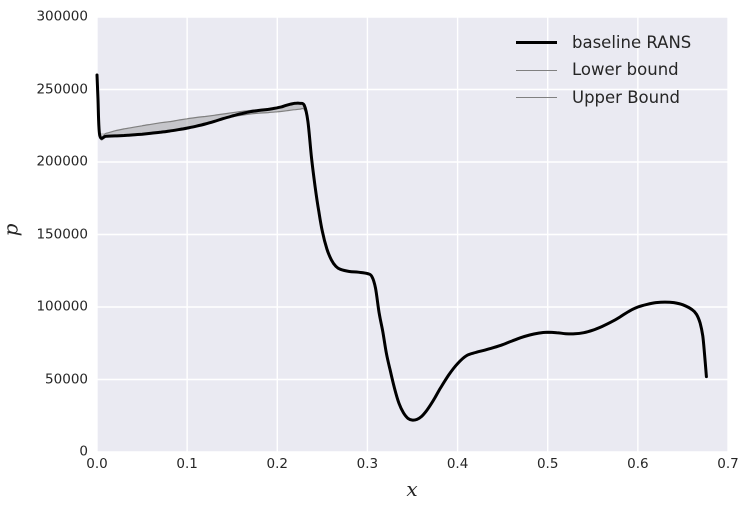 The height and width of the screenshot is (513, 748). I want to click on x-tick-label: 0.0, so click(97, 464).